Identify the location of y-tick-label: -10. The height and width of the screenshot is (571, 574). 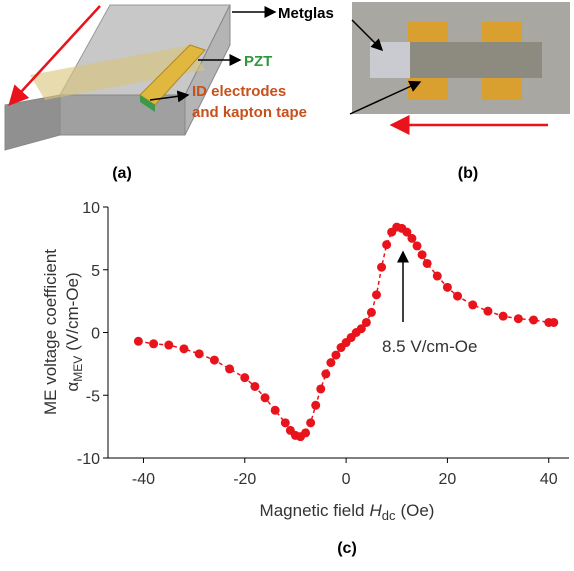
(88, 459).